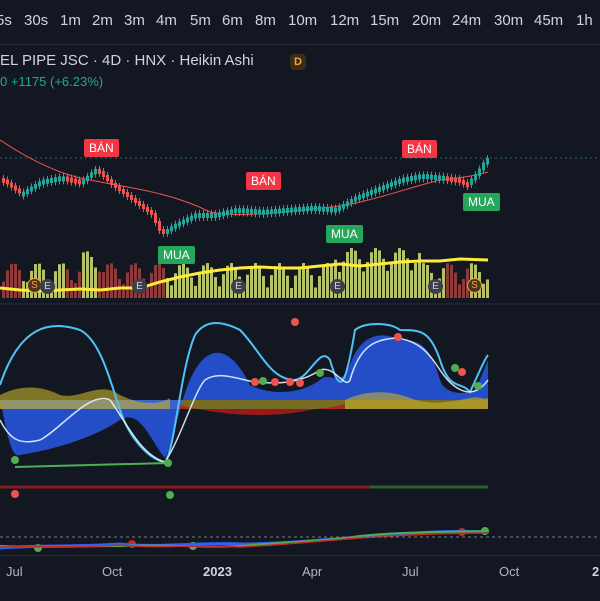  I want to click on wave-fill-red, so click(262, 410).